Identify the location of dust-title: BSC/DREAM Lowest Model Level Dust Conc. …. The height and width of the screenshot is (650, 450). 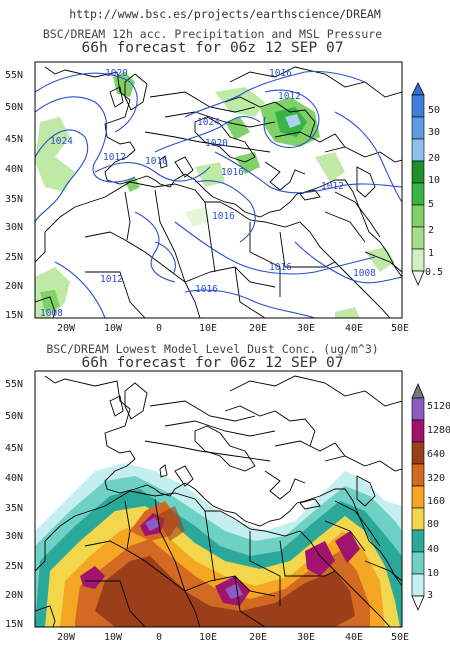
(212, 349).